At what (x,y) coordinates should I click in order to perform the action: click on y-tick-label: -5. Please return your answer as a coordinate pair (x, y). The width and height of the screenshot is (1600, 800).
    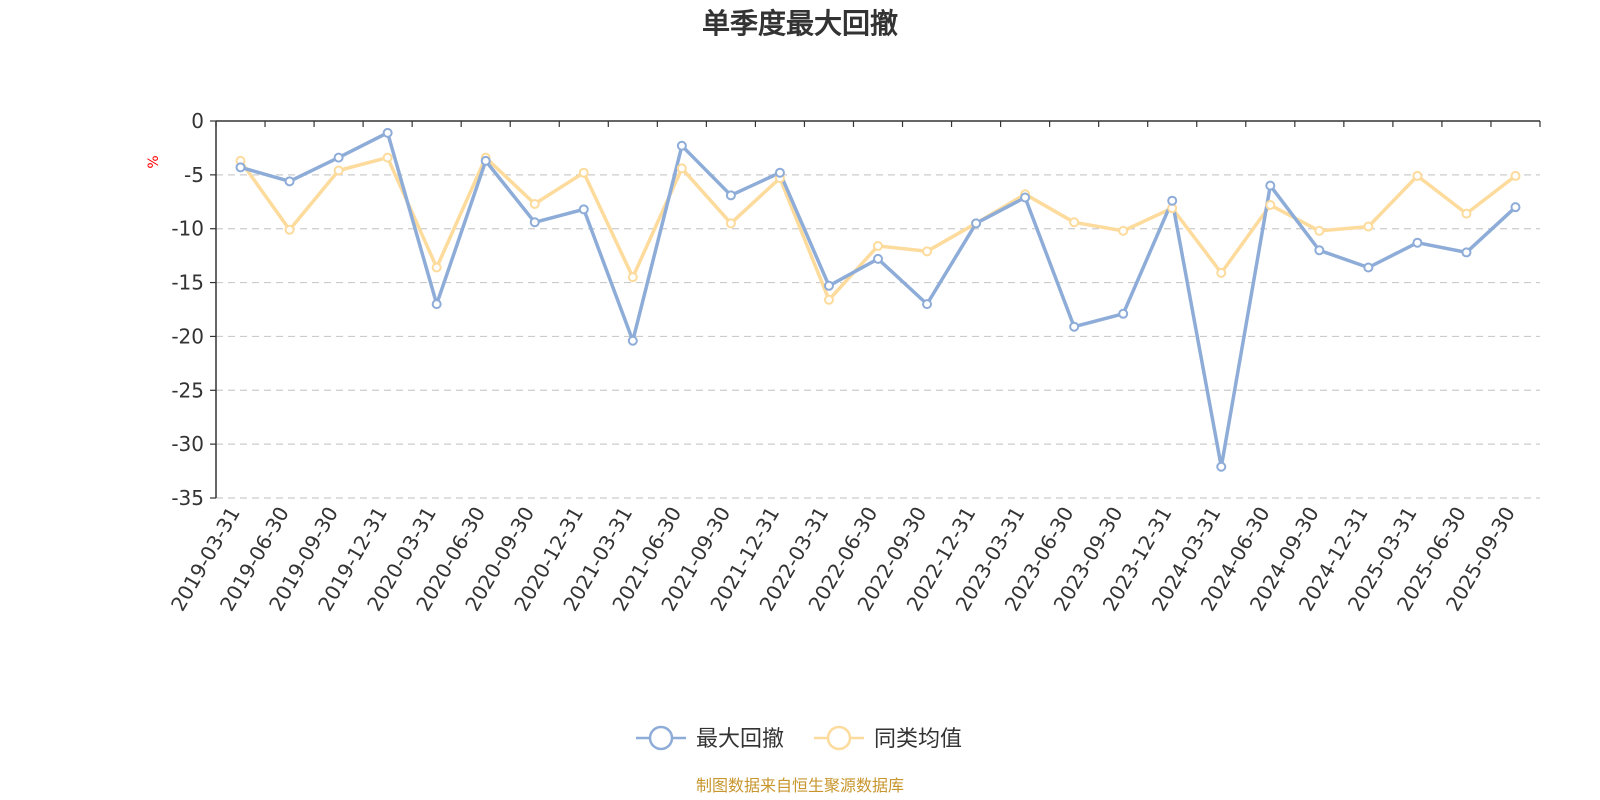
    Looking at the image, I should click on (194, 175).